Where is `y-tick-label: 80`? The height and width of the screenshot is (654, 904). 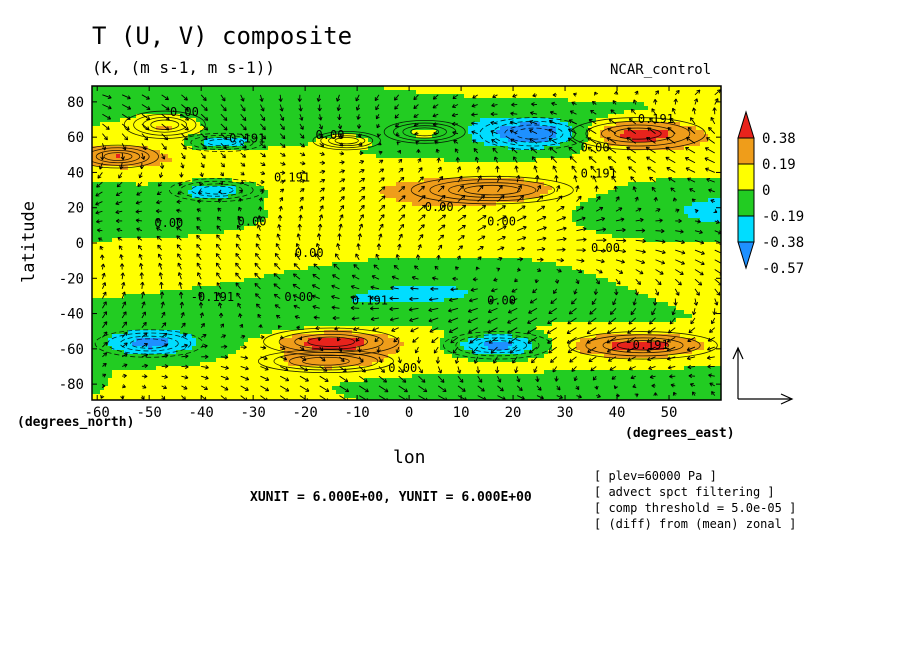 y-tick-label: 80 is located at coordinates (75, 103).